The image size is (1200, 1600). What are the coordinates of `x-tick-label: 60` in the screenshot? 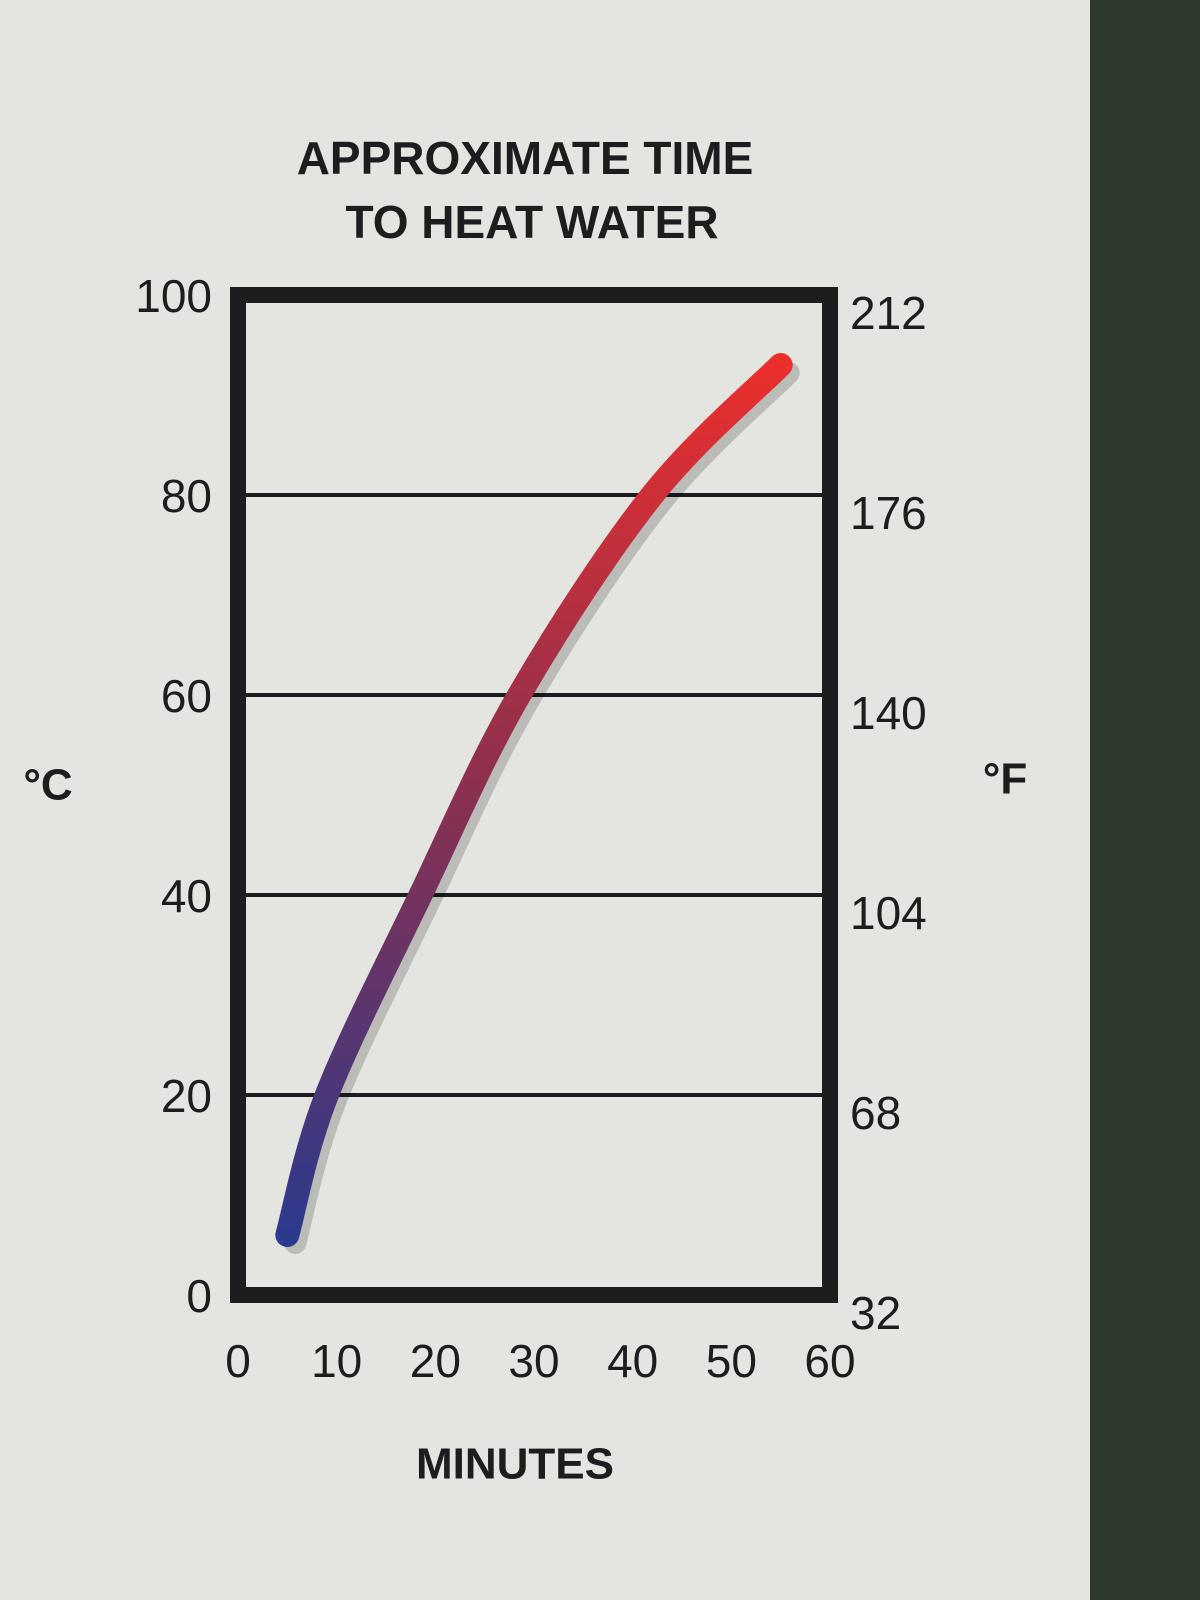 It's located at (829, 1361).